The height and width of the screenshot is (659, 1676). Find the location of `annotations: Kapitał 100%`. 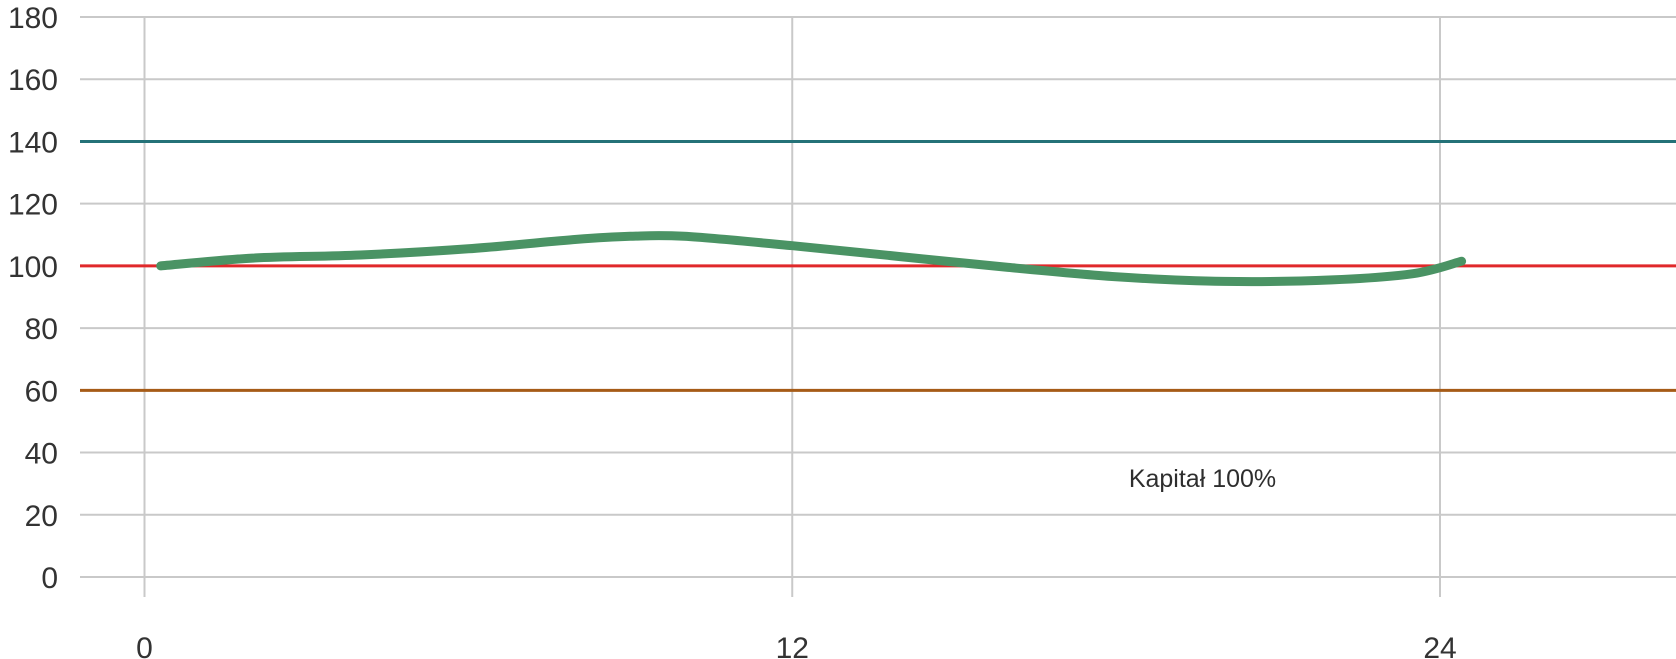

annotations: Kapitał 100% is located at coordinates (1202, 479).